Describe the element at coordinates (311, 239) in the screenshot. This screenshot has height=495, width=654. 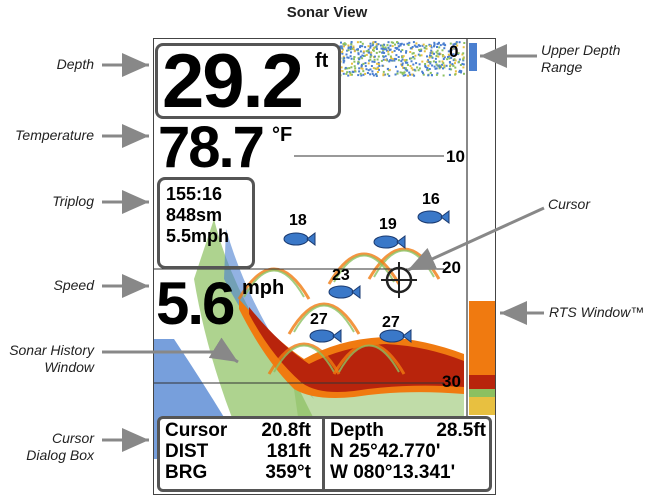
I see `fish-tail-icon` at that location.